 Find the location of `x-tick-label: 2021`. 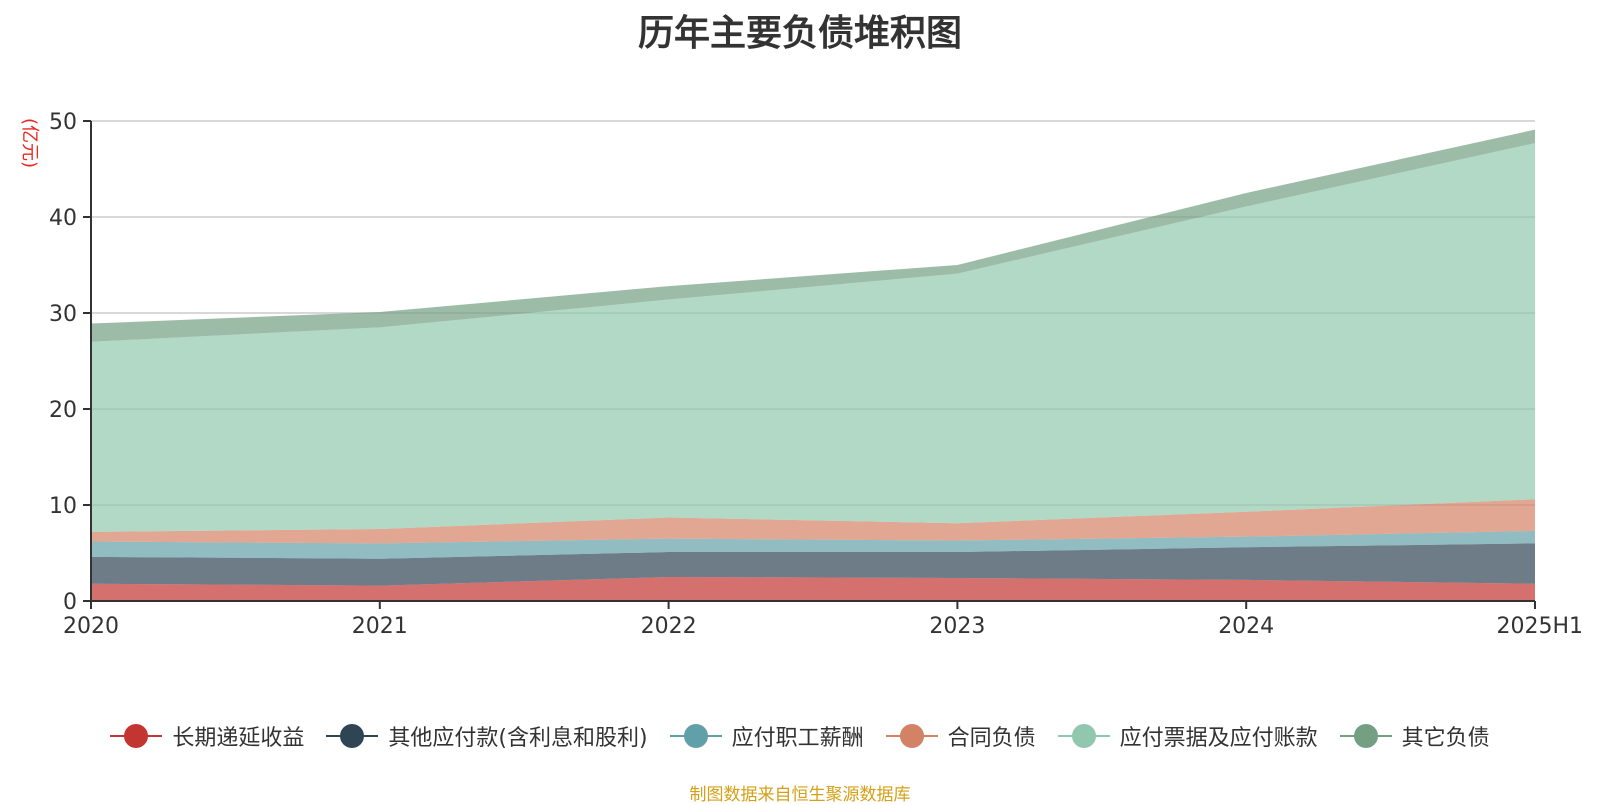

x-tick-label: 2021 is located at coordinates (380, 626).